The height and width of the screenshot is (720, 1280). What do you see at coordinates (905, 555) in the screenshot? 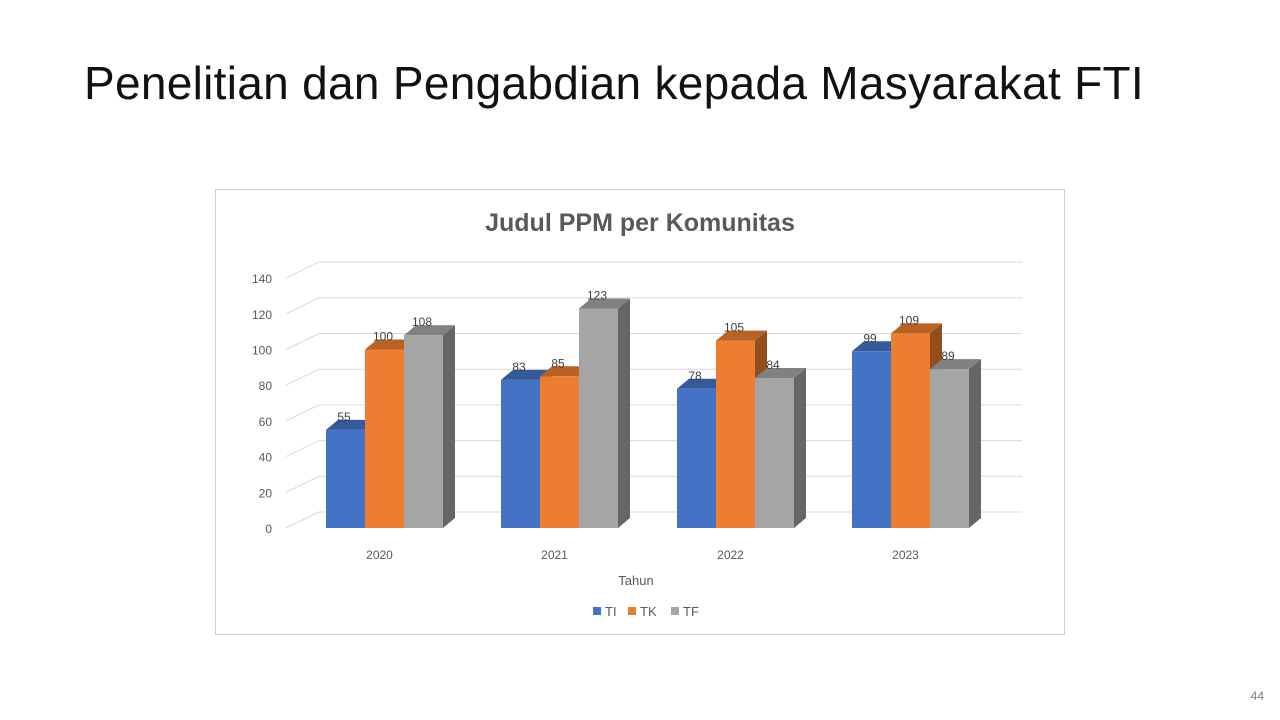
I see `x-tick-label: 2023` at bounding box center [905, 555].